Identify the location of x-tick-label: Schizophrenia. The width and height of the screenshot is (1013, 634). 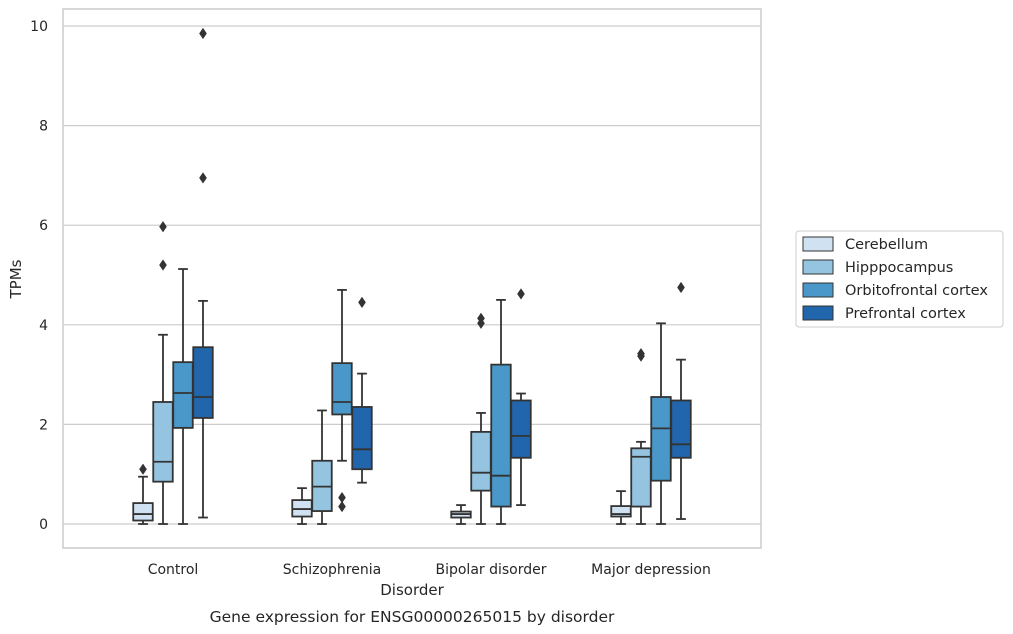
(332, 570).